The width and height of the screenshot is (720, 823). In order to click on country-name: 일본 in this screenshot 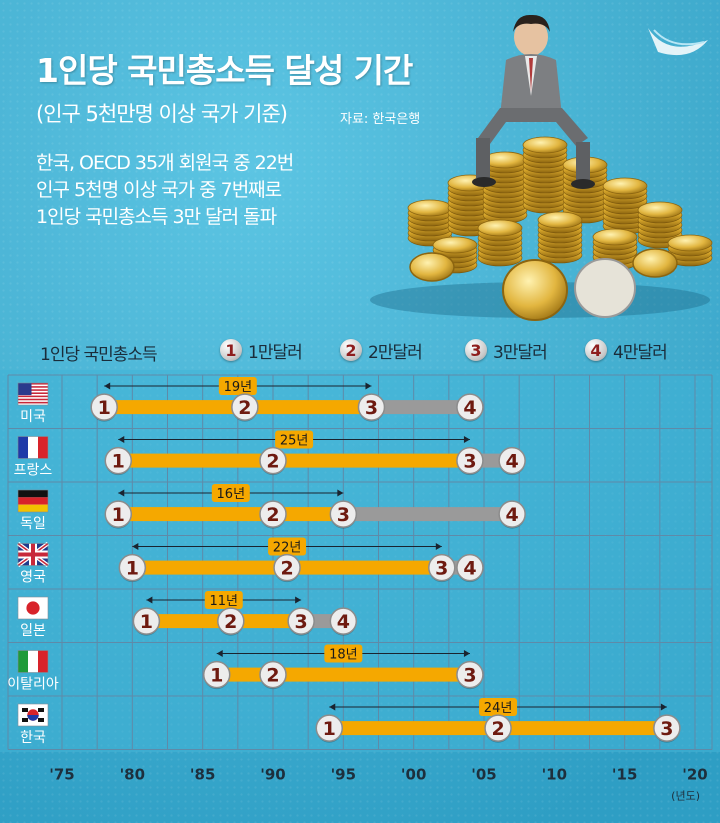, I will do `click(33, 631)`.